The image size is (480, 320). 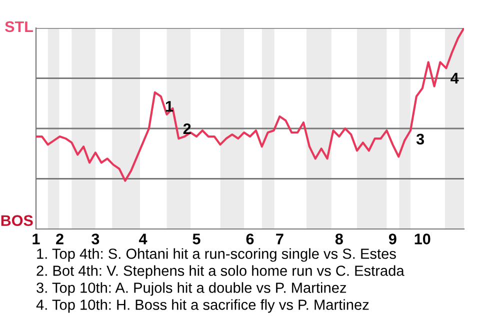 What do you see at coordinates (420, 139) in the screenshot?
I see `annotation: 3` at bounding box center [420, 139].